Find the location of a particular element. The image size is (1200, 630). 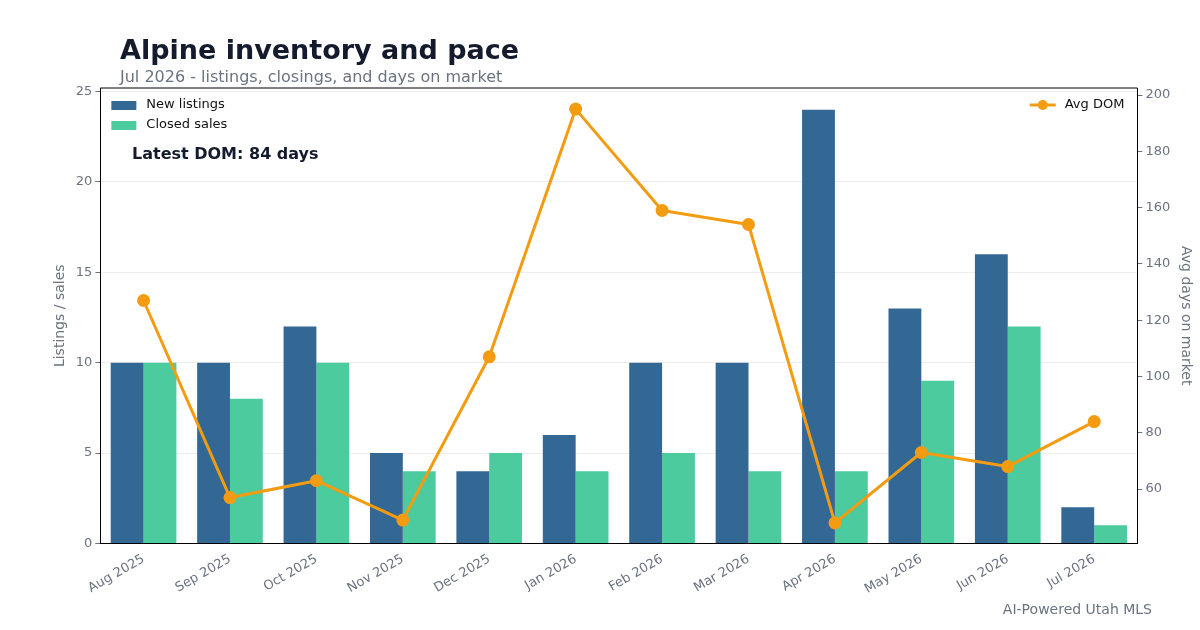

y-axis-title: Listings / sales is located at coordinates (59, 316).